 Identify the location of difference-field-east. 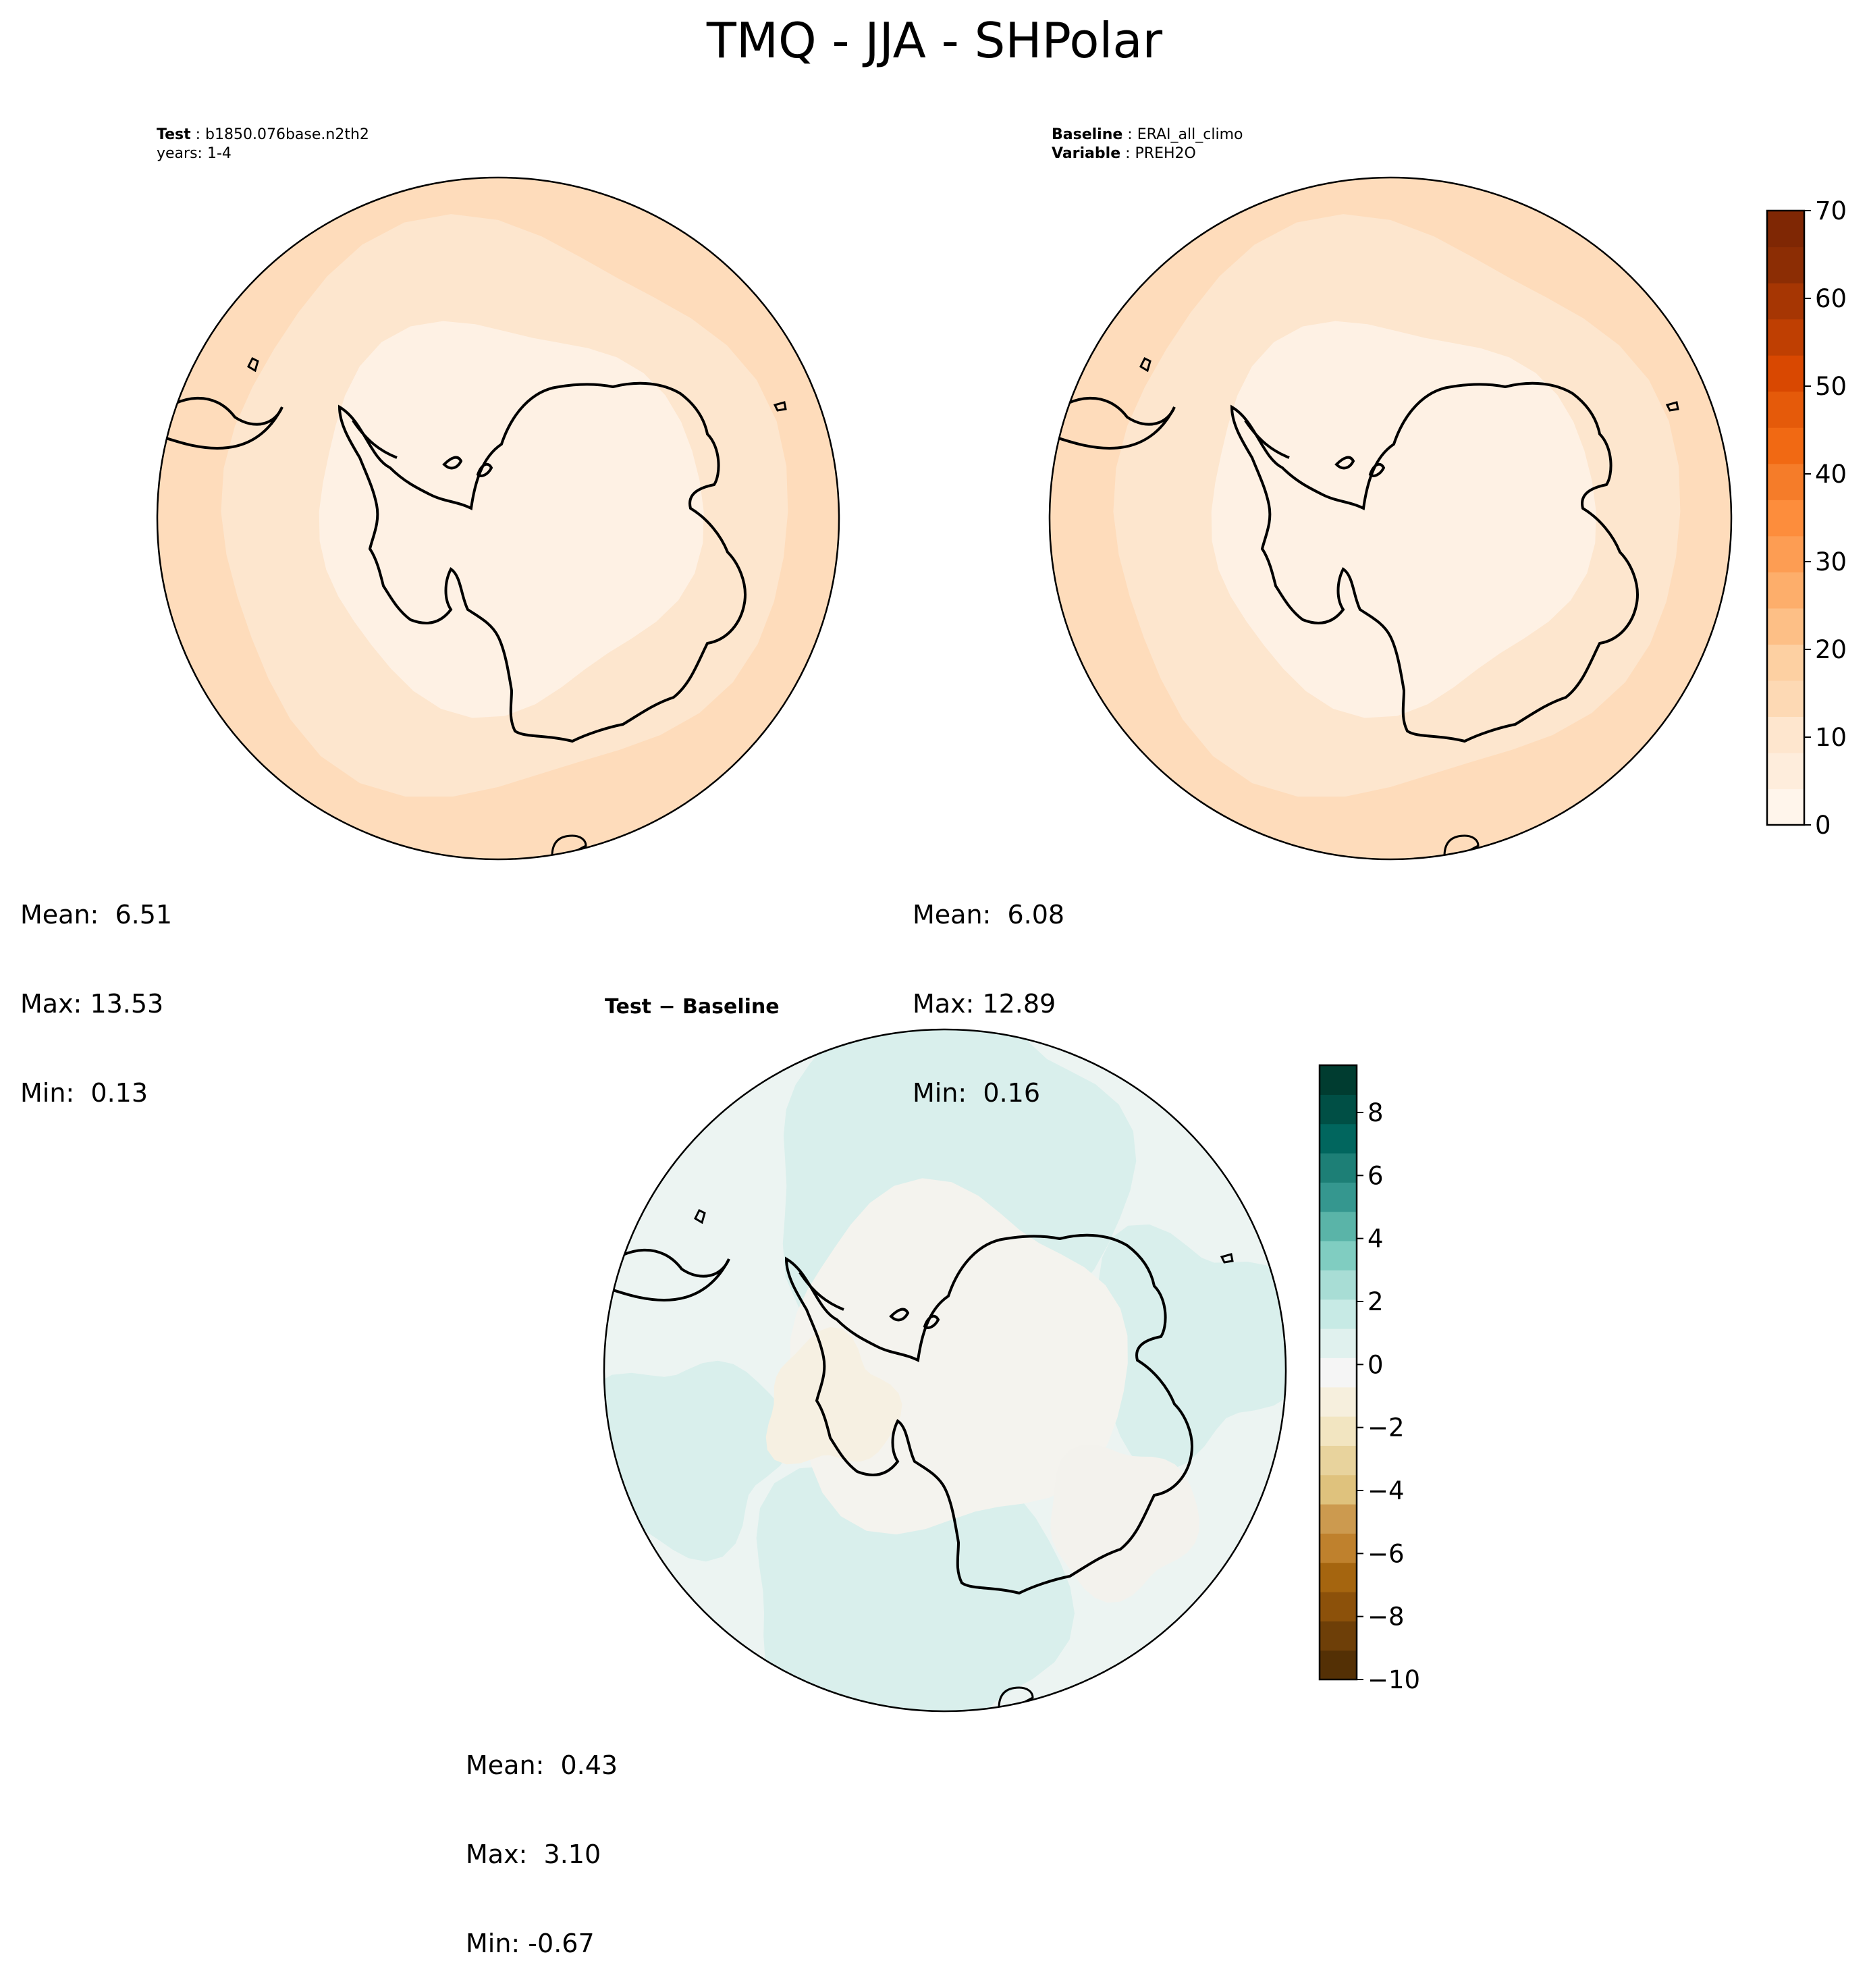
(1186, 1348).